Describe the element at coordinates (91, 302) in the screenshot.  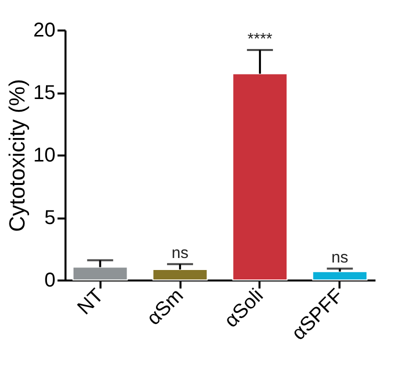
I see `x-tick-label: NT` at that location.